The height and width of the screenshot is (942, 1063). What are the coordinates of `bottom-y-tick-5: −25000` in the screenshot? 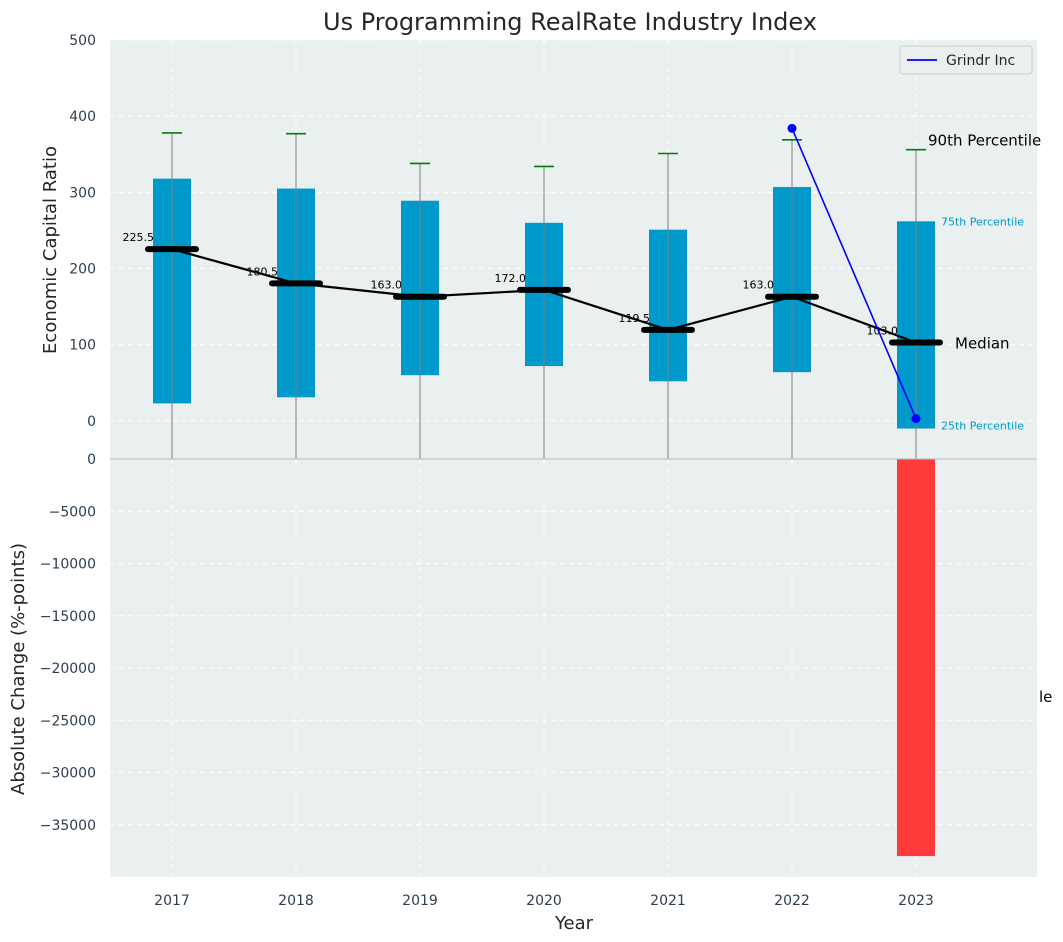 It's located at (68, 721).